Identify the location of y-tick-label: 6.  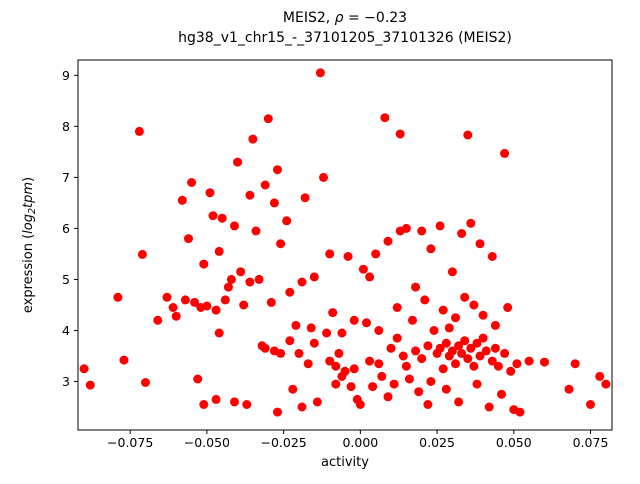
(66, 228).